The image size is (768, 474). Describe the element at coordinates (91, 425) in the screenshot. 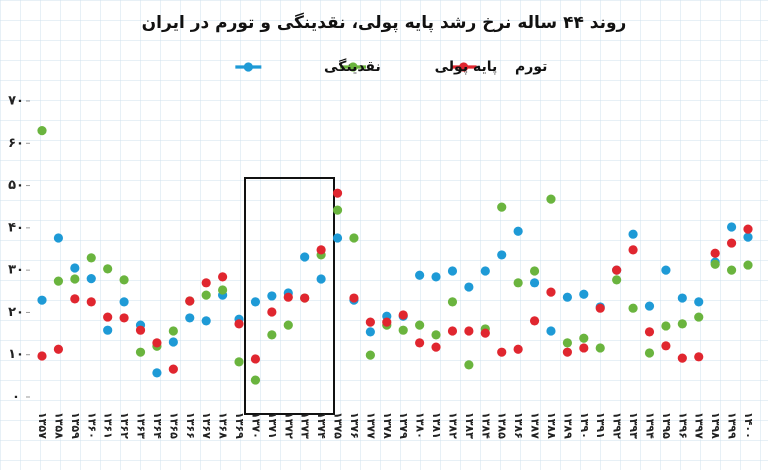

I see `x-tick-label: ۱۳۶۰` at that location.